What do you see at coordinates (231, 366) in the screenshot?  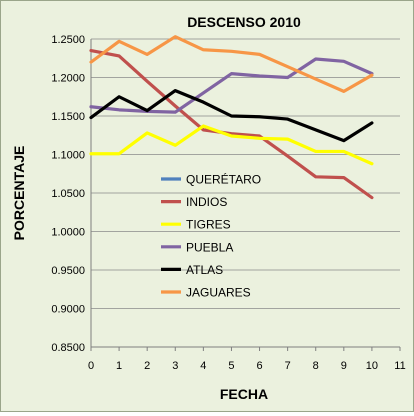 I see `x-tick-label: 5` at bounding box center [231, 366].